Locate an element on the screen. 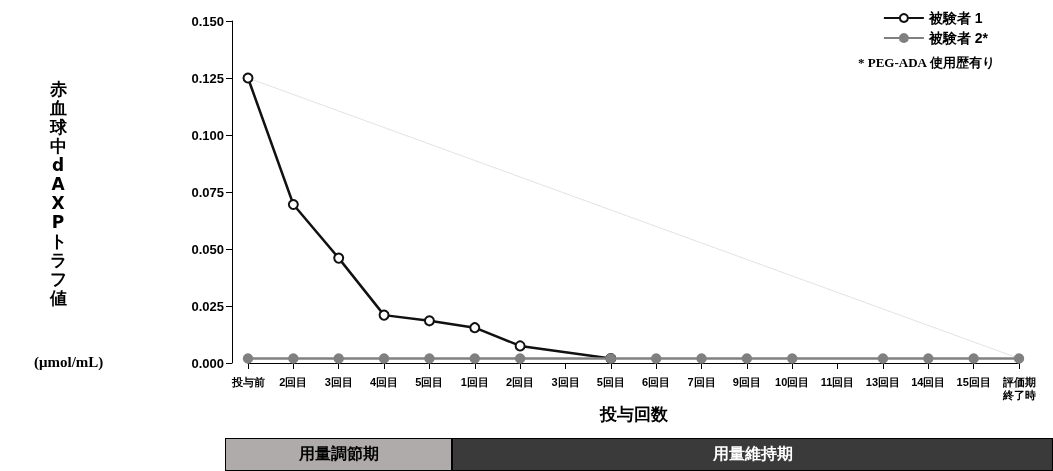  legend-label: 被験者 2* is located at coordinates (958, 38).